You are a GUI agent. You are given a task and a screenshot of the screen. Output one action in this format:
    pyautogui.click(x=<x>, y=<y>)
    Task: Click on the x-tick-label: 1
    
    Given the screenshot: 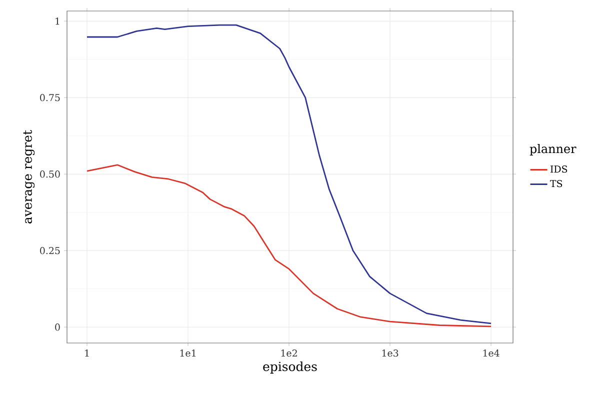 What is the action you would take?
    pyautogui.click(x=87, y=353)
    